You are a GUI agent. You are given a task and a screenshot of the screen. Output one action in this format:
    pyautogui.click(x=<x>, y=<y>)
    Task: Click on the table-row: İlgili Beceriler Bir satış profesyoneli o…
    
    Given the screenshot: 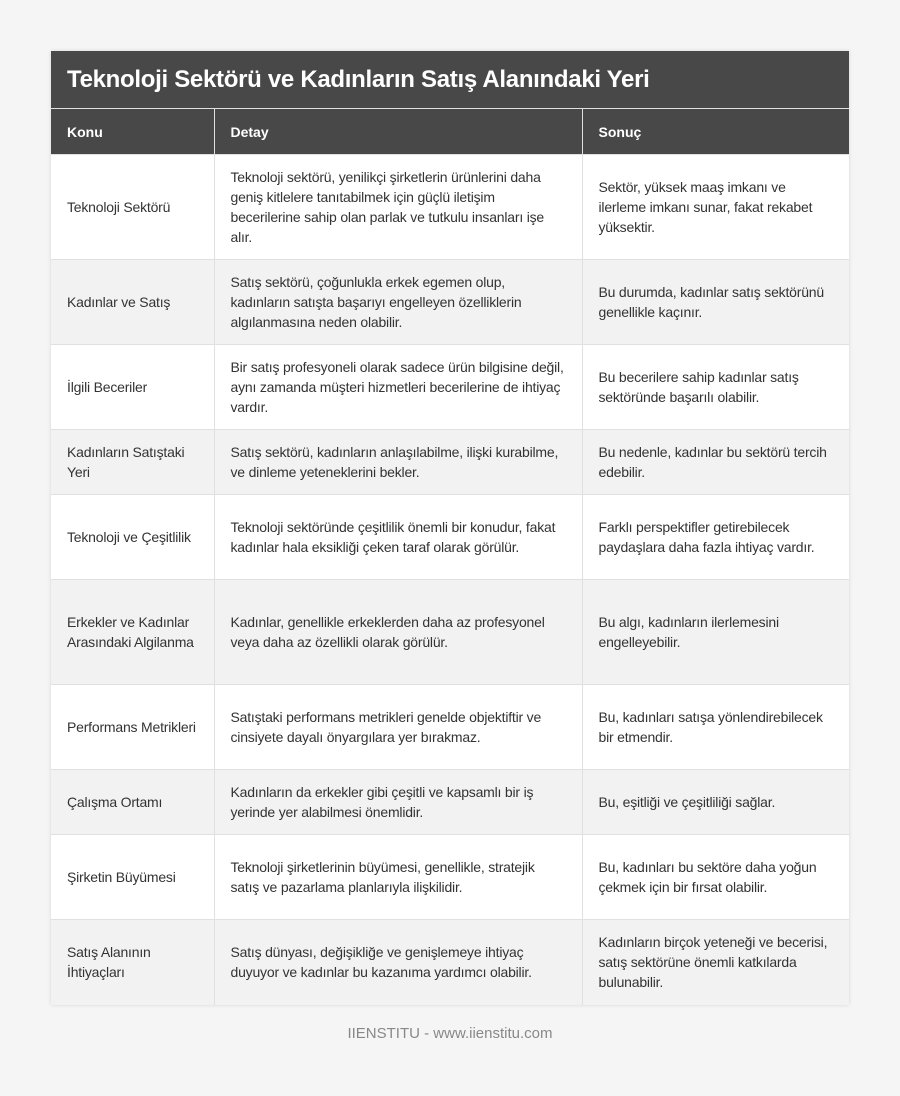 What is the action you would take?
    pyautogui.click(x=450, y=387)
    